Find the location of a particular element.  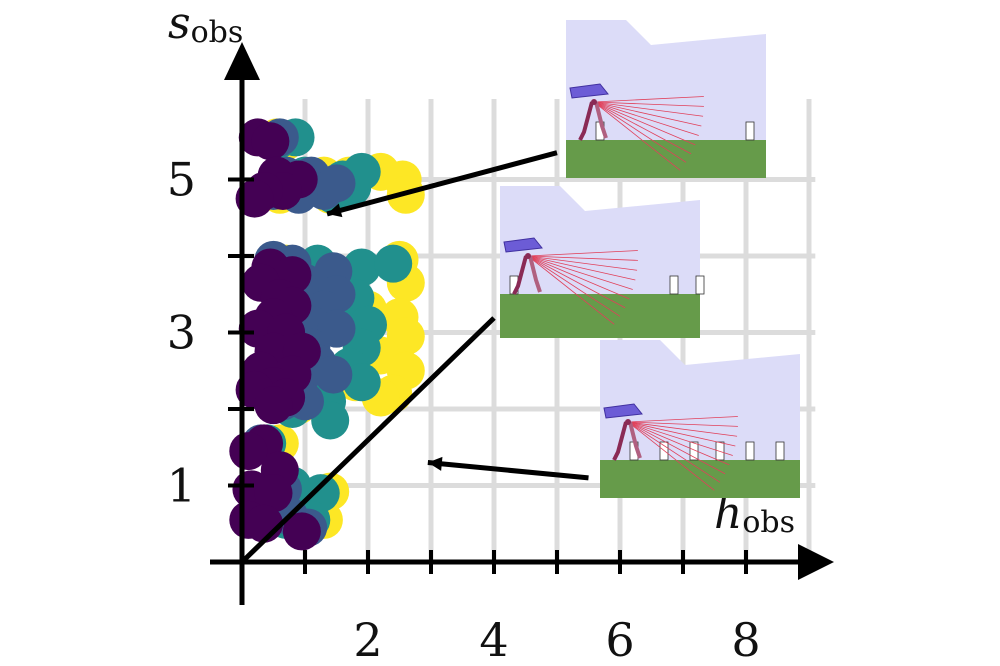

y-axis-label: sobs is located at coordinates (205, 25).